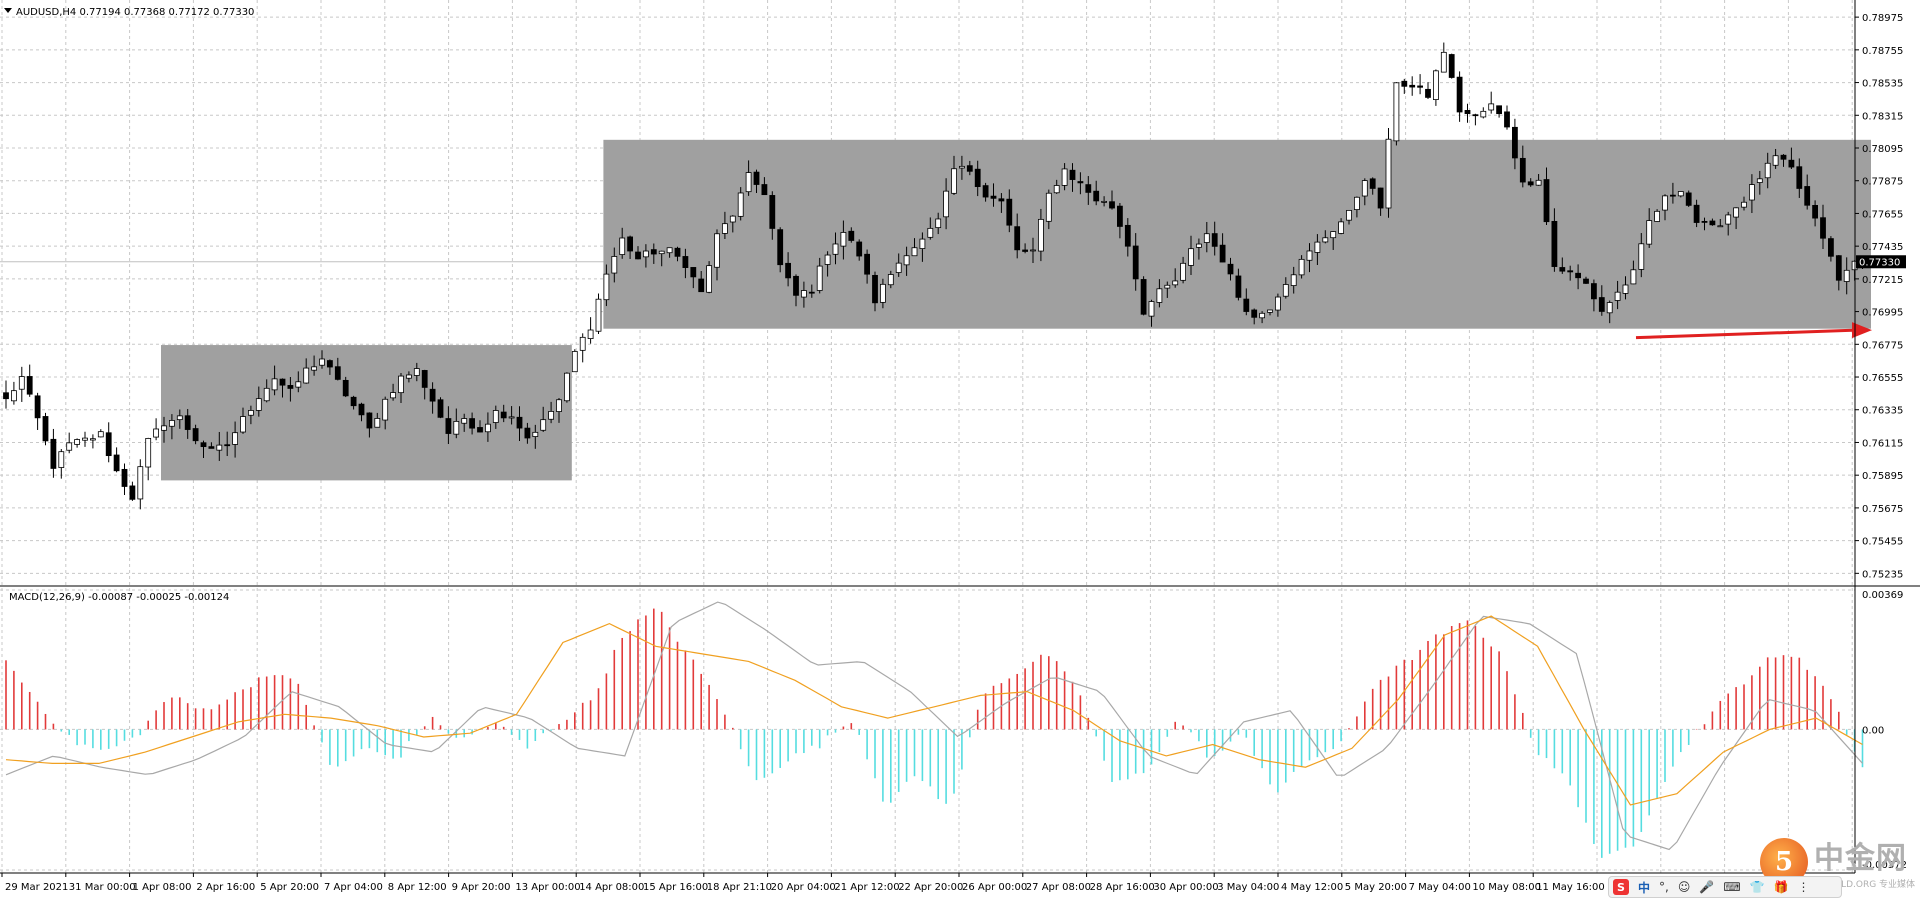  What do you see at coordinates (1707, 887) in the screenshot?
I see `ime-voice-icon: 🎤` at bounding box center [1707, 887].